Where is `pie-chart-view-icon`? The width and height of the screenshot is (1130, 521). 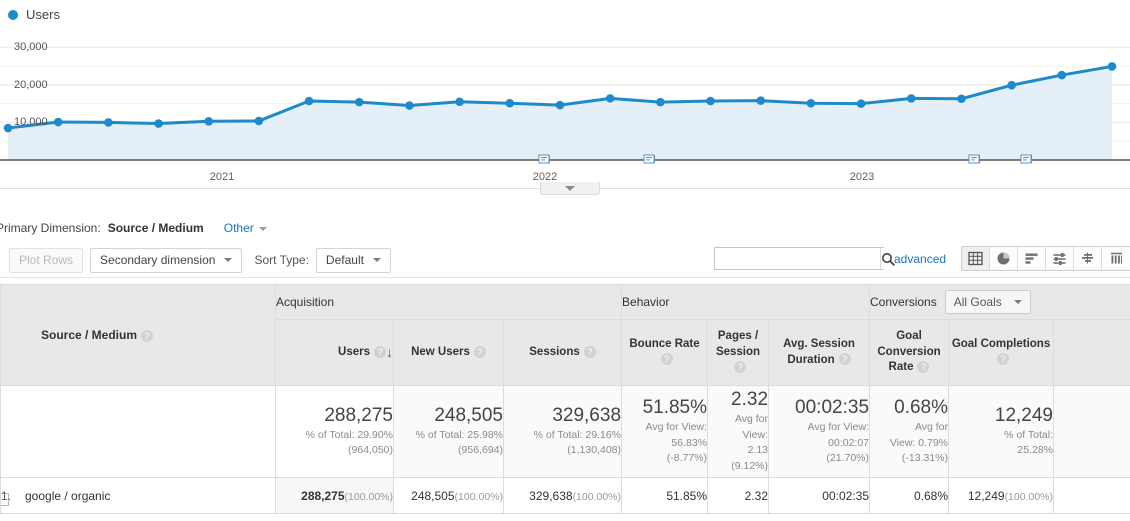
pie-chart-view-icon is located at coordinates (1004, 258).